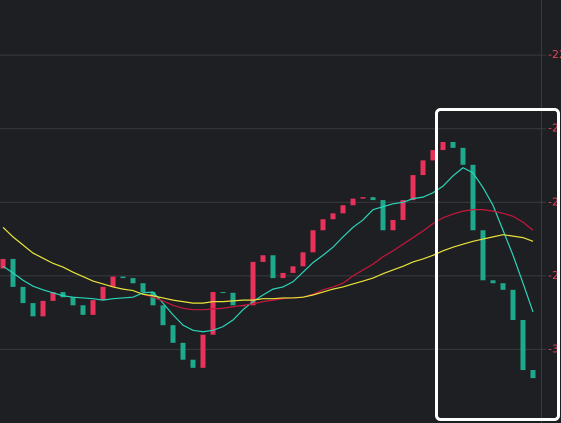 The height and width of the screenshot is (423, 561). Describe the element at coordinates (554, 54) in the screenshot. I see `y-tick-label: -22` at that location.